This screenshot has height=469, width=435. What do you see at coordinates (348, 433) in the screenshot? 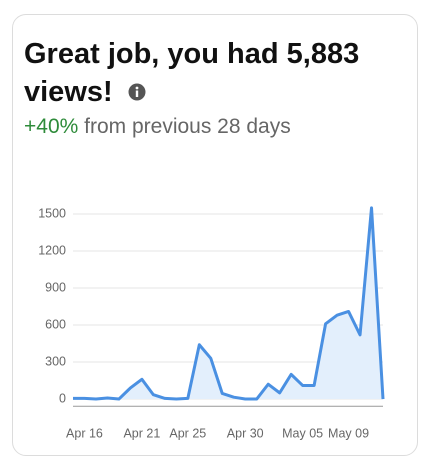
I see `x-tick-label: May 09` at bounding box center [348, 433].